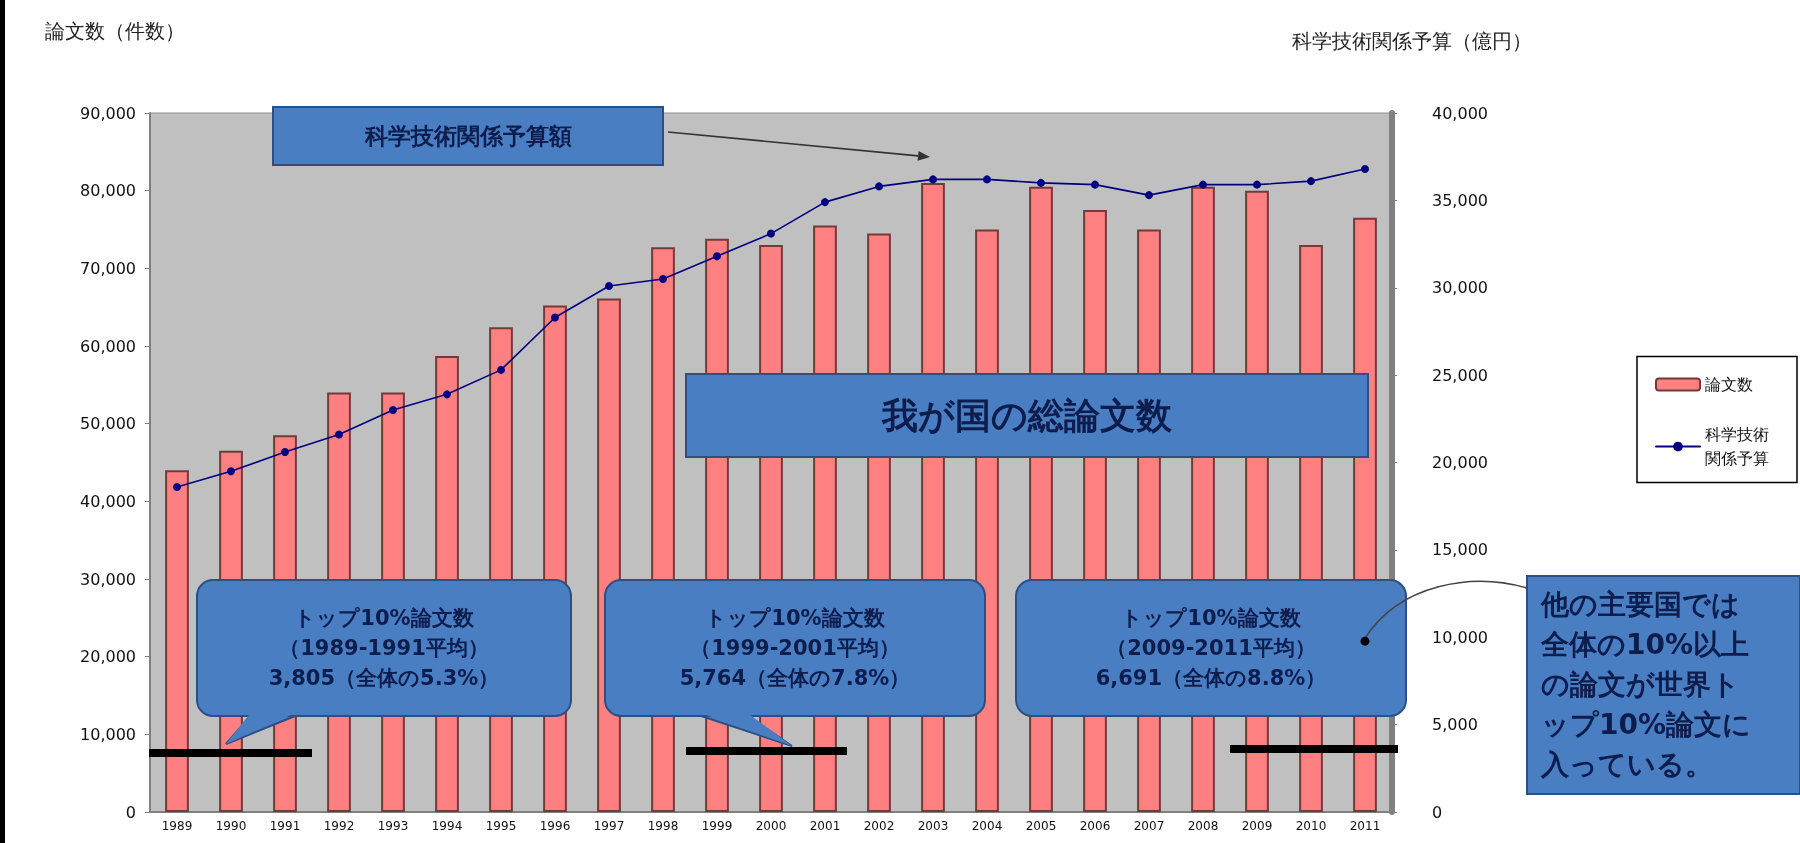 The height and width of the screenshot is (843, 1800). What do you see at coordinates (177, 826) in the screenshot?
I see `x-tick-label: 1989` at bounding box center [177, 826].